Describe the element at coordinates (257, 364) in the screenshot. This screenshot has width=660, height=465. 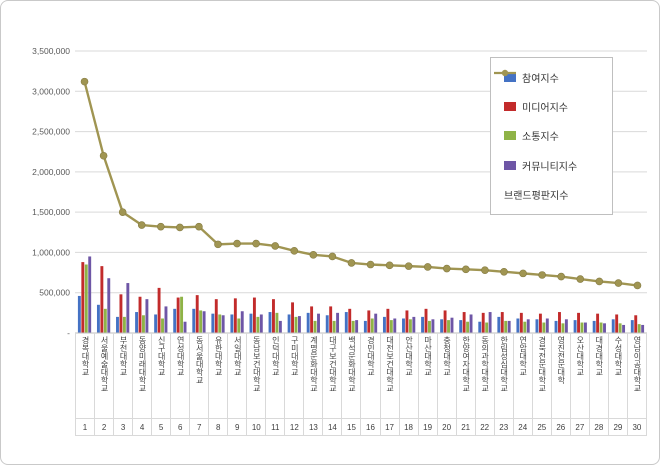
I see `category-label: 동남보건대학교` at that location.